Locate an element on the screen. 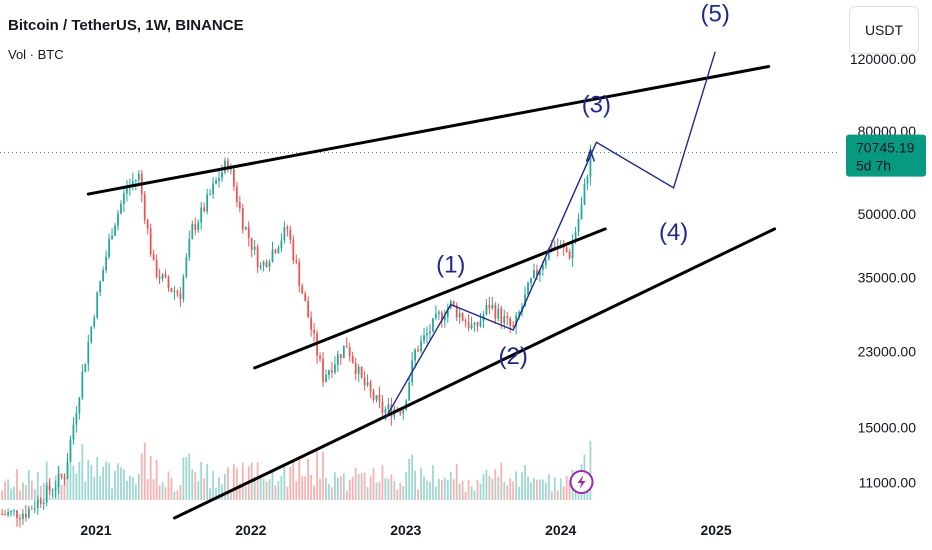 This screenshot has height=550, width=932. currency-button: USDT is located at coordinates (884, 30).